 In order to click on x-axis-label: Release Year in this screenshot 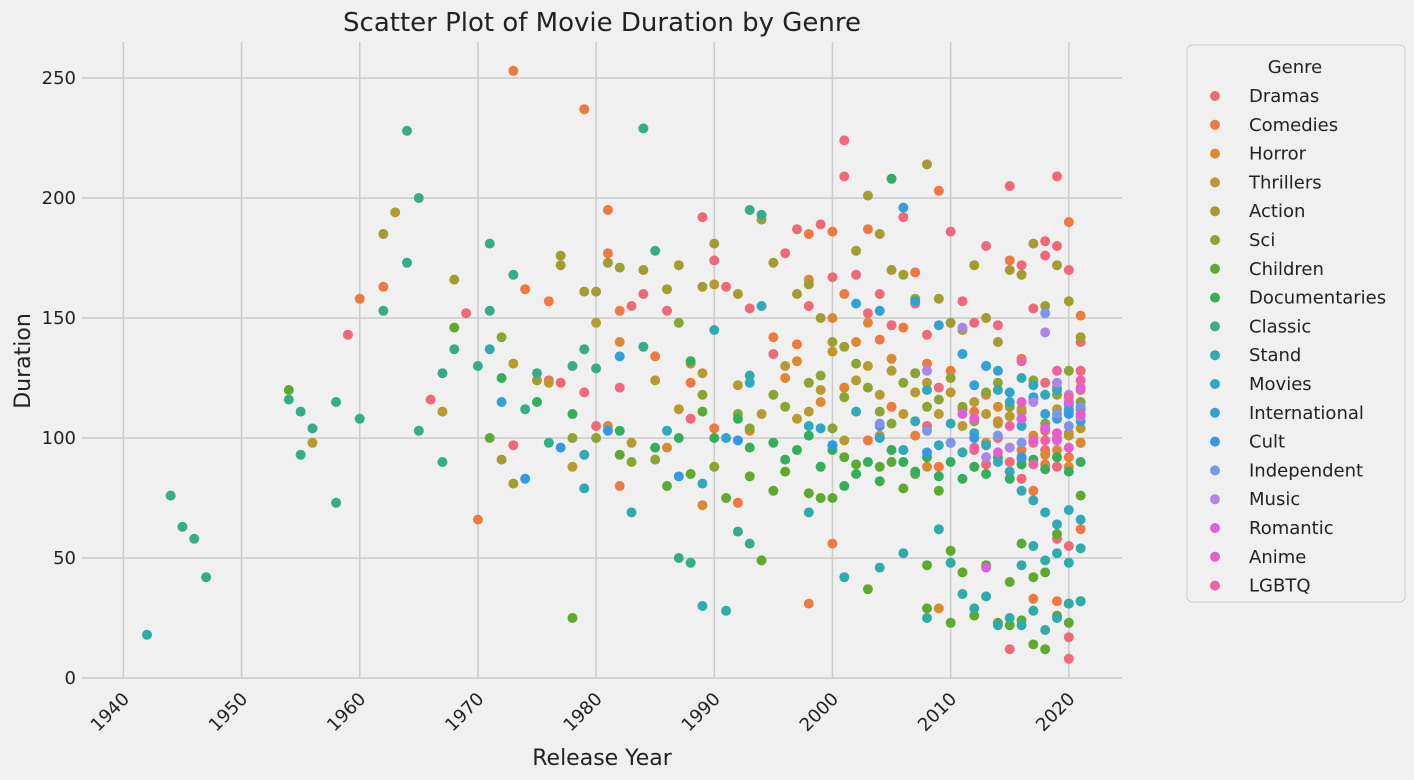, I will do `click(602, 758)`.